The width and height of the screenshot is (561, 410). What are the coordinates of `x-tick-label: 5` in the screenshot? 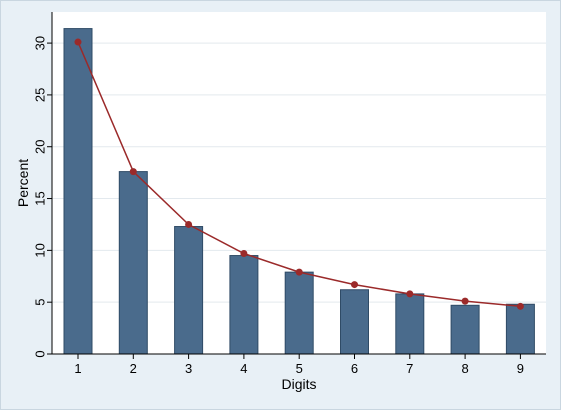 It's located at (299, 368).